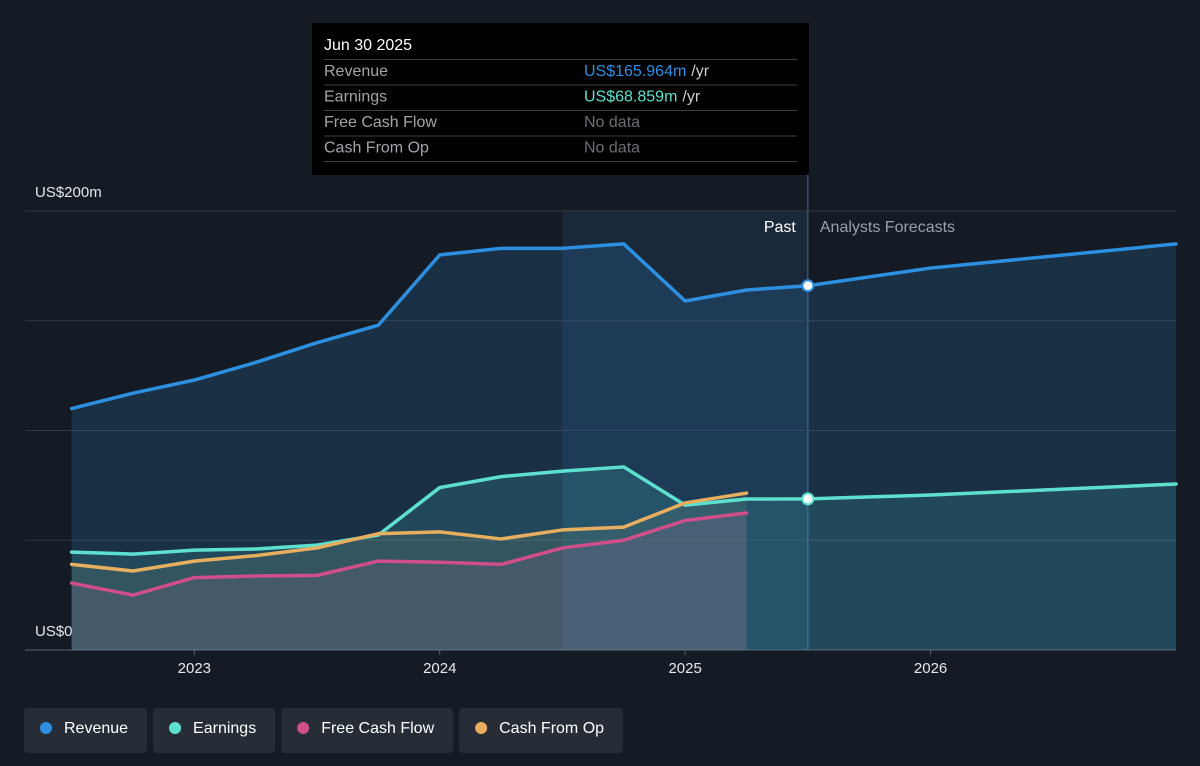 Image resolution: width=1200 pixels, height=766 pixels. I want to click on legend-item: Free Cash Flow, so click(367, 730).